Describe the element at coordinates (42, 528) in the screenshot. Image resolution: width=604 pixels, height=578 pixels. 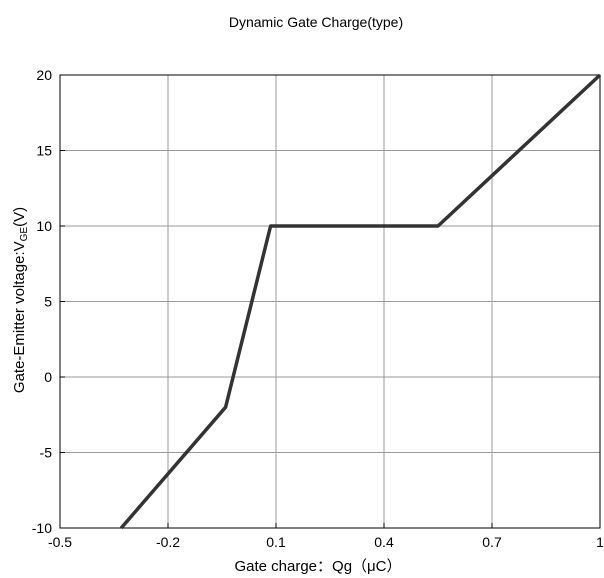
I see `y-tick-label: -10` at that location.